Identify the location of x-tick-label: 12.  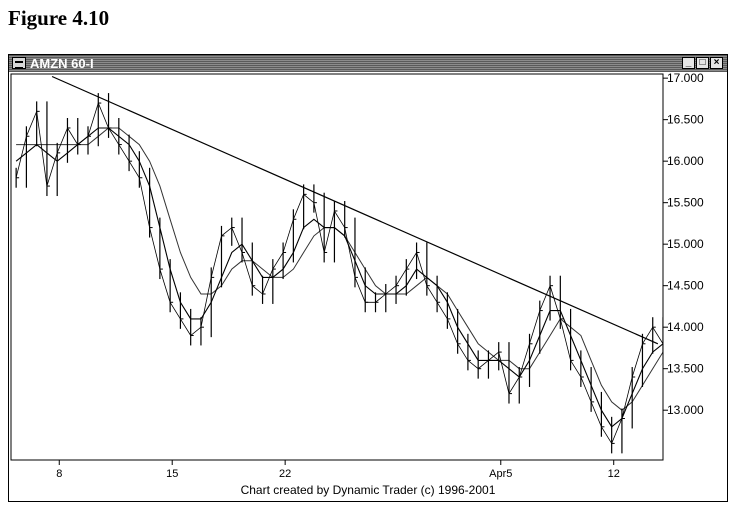
(614, 474).